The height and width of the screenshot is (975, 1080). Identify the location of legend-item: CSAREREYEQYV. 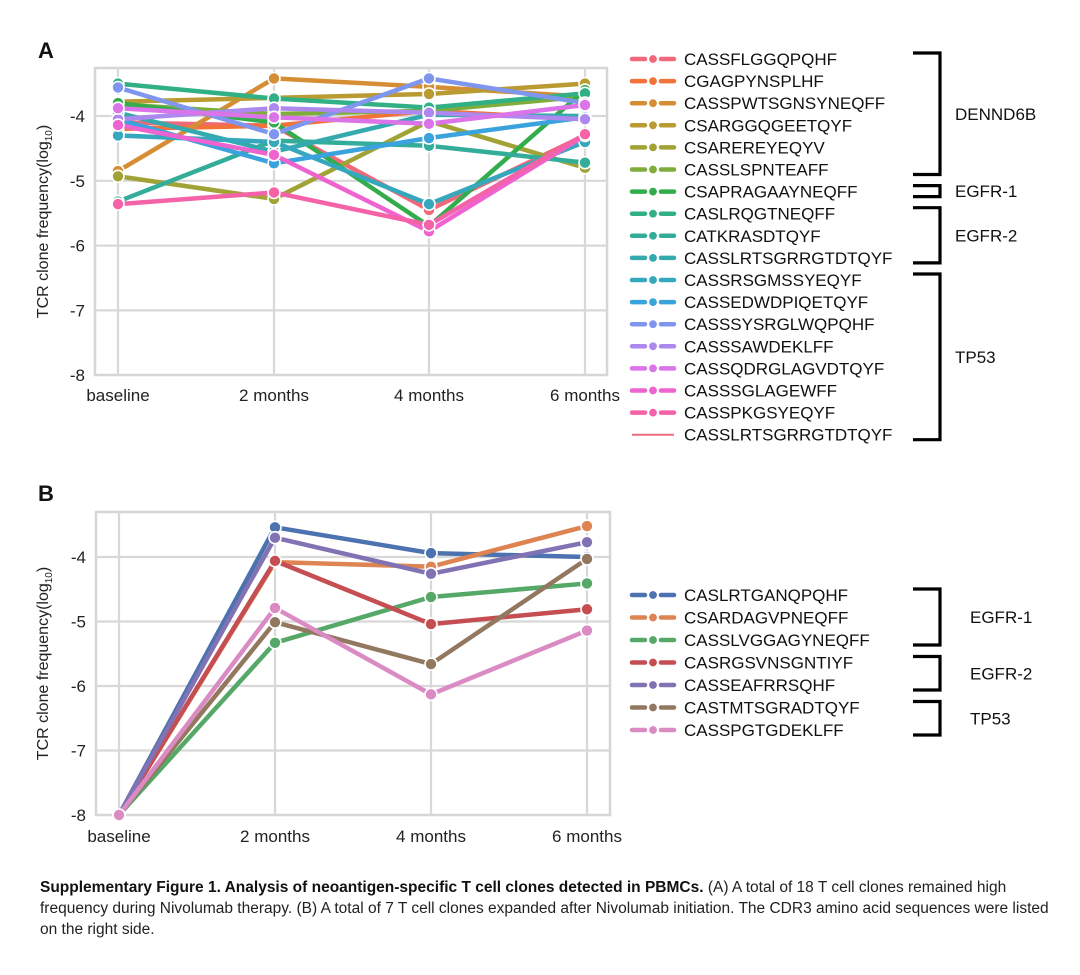
(727, 147).